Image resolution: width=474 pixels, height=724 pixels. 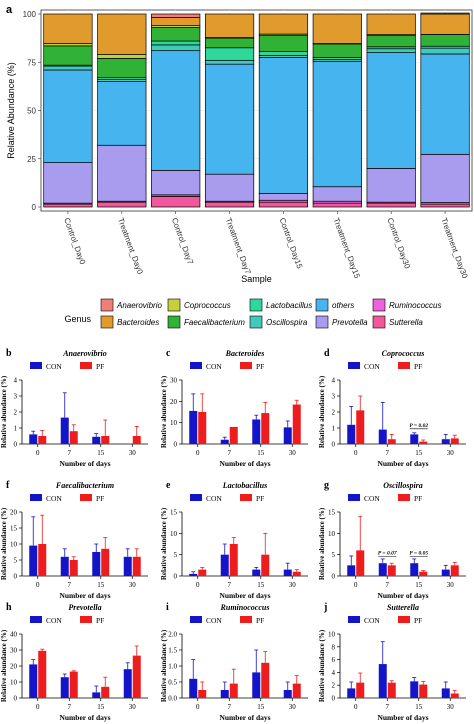 I want to click on y-tick-label: 3, so click(x=334, y=397).